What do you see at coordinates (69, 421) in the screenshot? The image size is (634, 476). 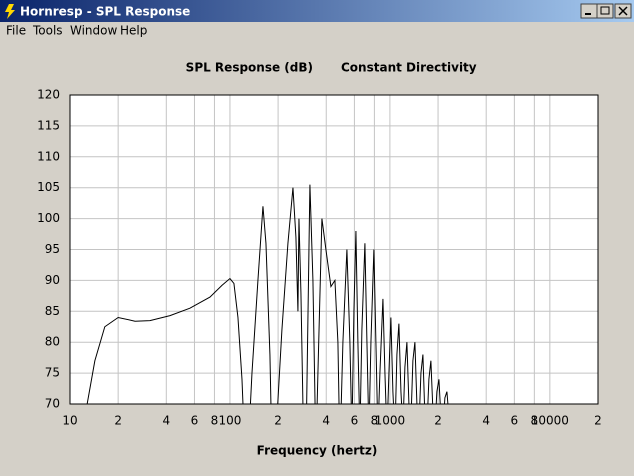 I see `x-tick-label: 10` at bounding box center [69, 421].